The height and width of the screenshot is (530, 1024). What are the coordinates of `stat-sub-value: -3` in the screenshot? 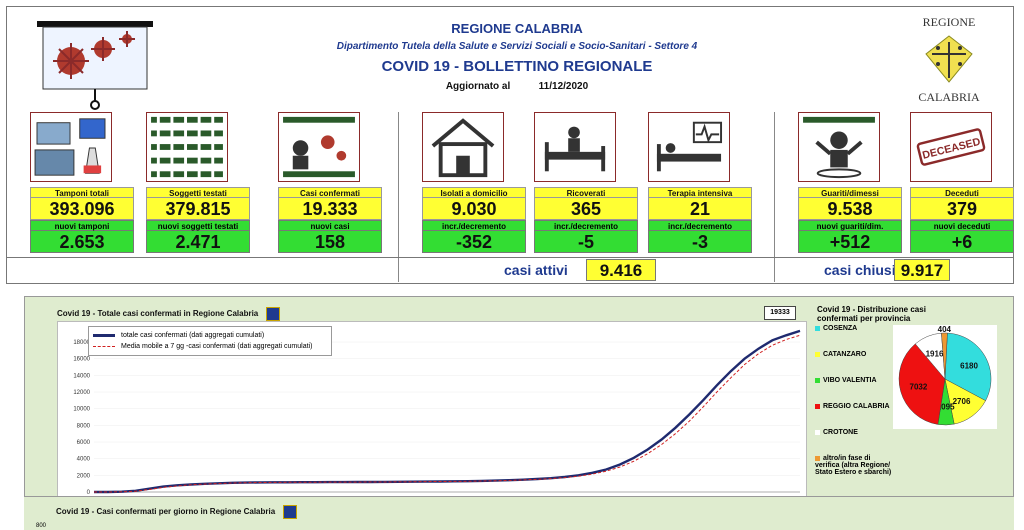 It's located at (700, 242).